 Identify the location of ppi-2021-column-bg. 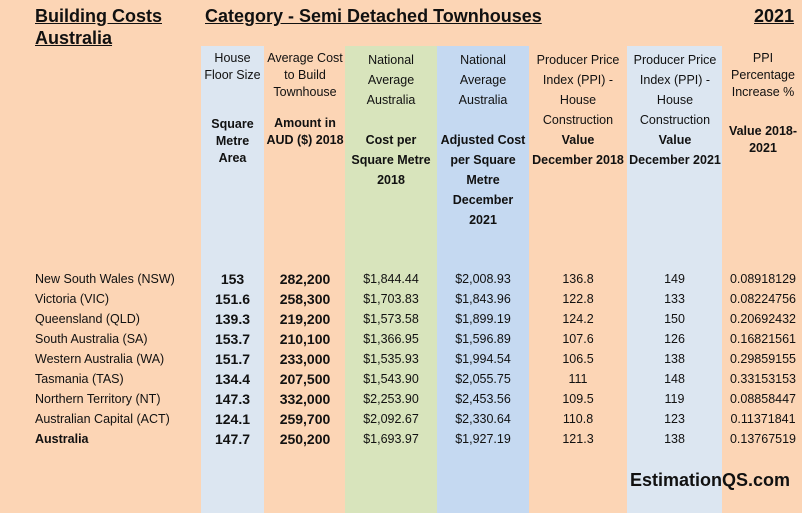
(674, 279).